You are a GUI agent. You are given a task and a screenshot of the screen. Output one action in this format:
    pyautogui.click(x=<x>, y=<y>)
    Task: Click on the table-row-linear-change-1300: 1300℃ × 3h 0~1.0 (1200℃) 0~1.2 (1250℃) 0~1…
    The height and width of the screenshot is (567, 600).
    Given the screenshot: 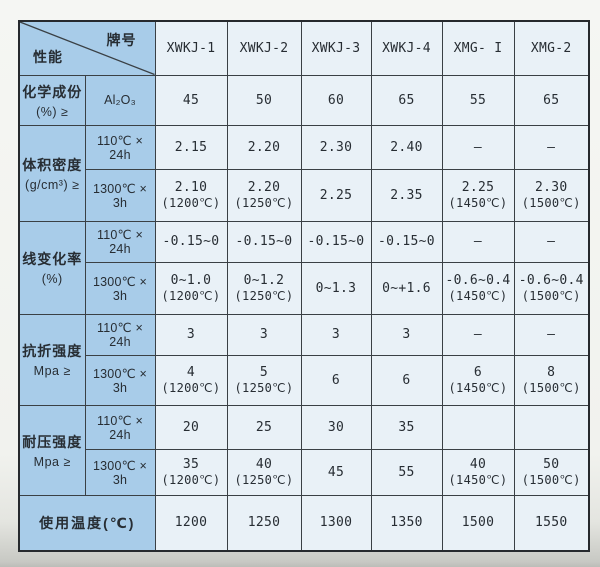 What is the action you would take?
    pyautogui.click(x=304, y=288)
    